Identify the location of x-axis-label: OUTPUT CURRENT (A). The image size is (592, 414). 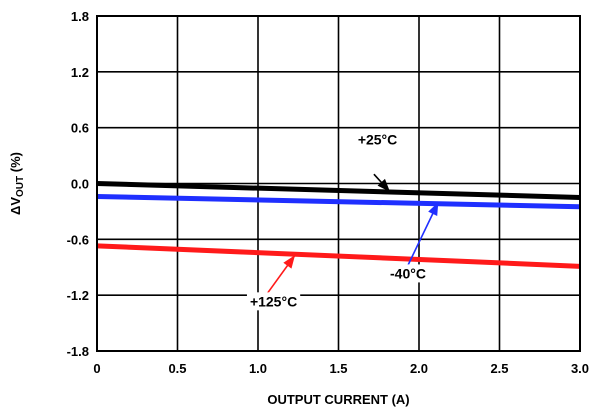
(338, 399).